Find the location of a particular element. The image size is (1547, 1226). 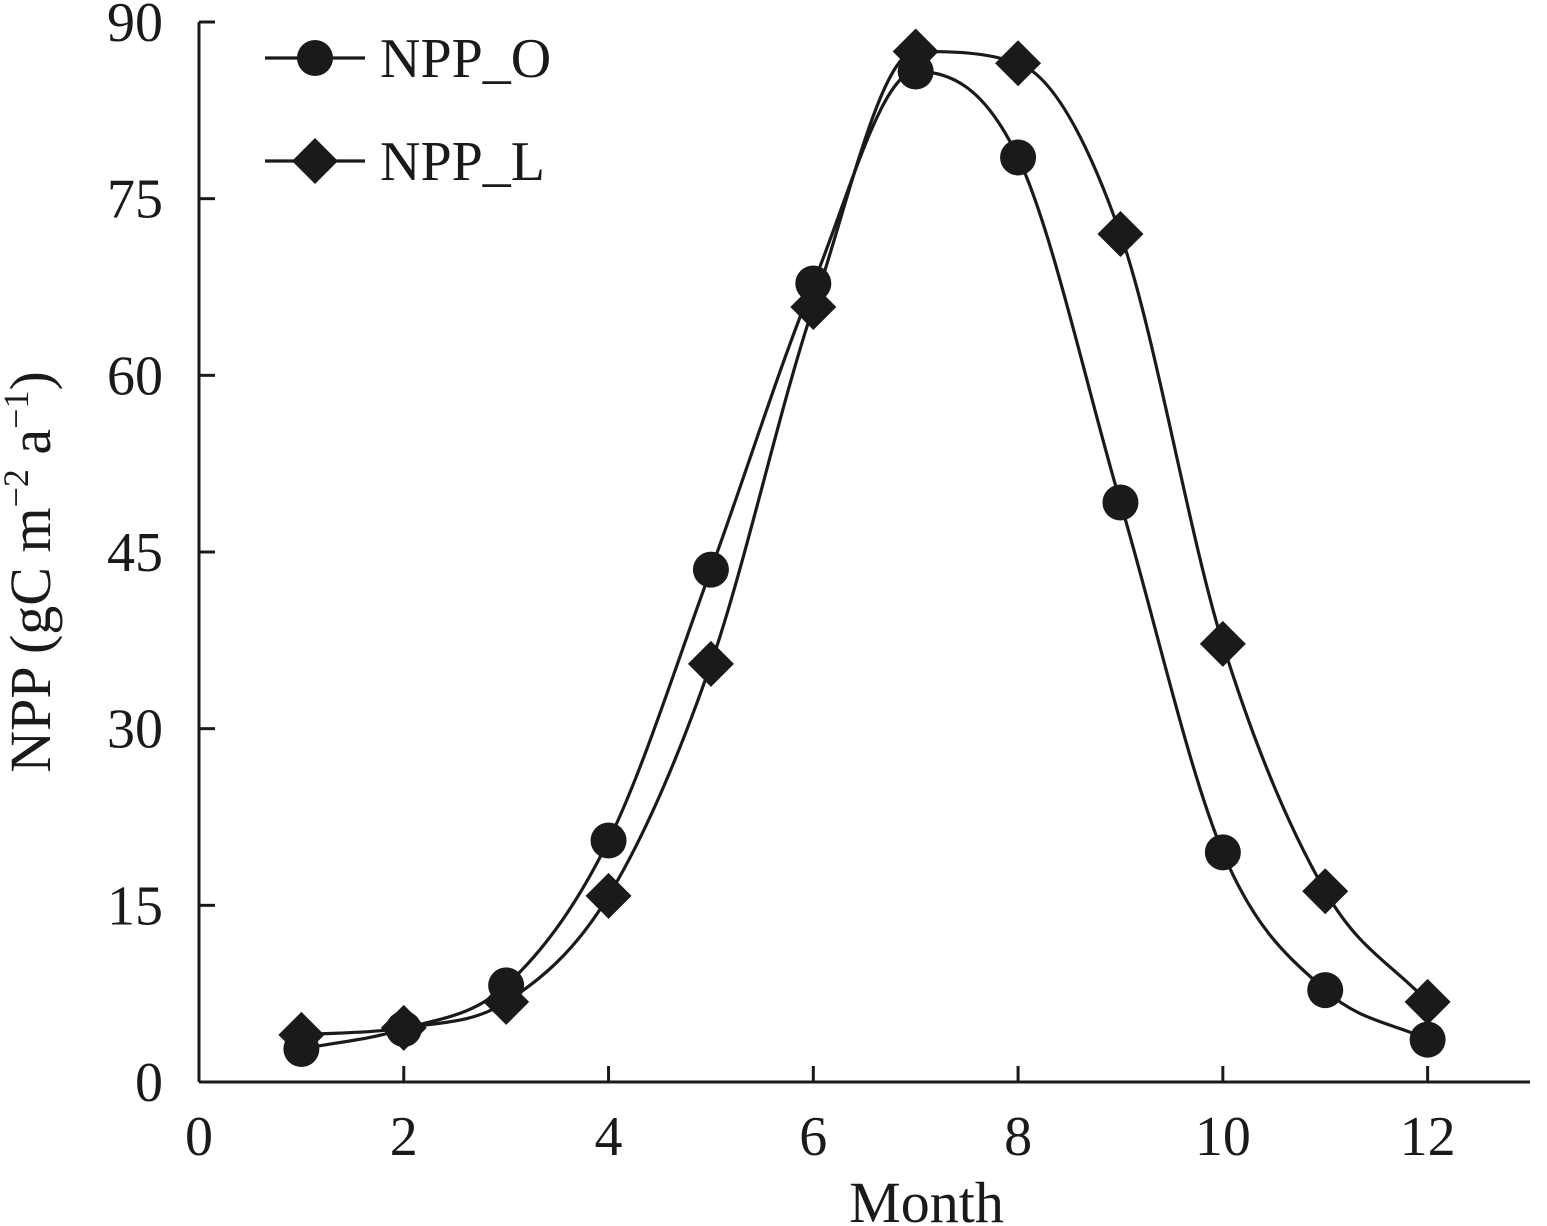

legend-circle-marker is located at coordinates (315, 58).